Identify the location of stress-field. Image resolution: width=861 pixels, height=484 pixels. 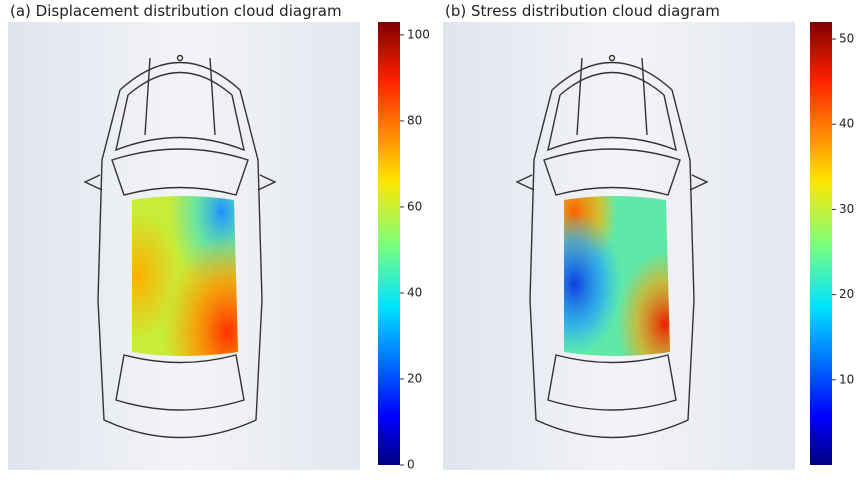
(617, 276).